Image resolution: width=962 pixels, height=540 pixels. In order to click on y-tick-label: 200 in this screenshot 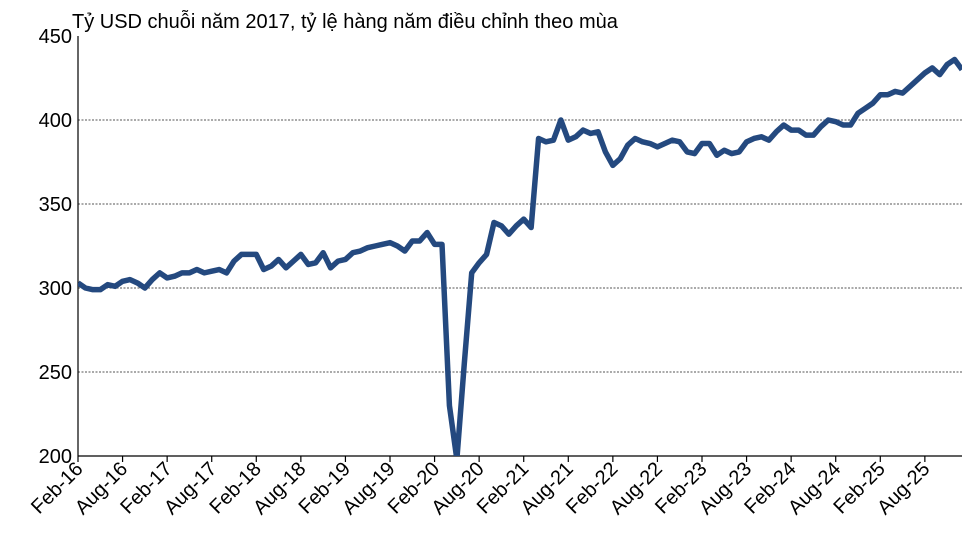, I will do `click(55, 457)`.